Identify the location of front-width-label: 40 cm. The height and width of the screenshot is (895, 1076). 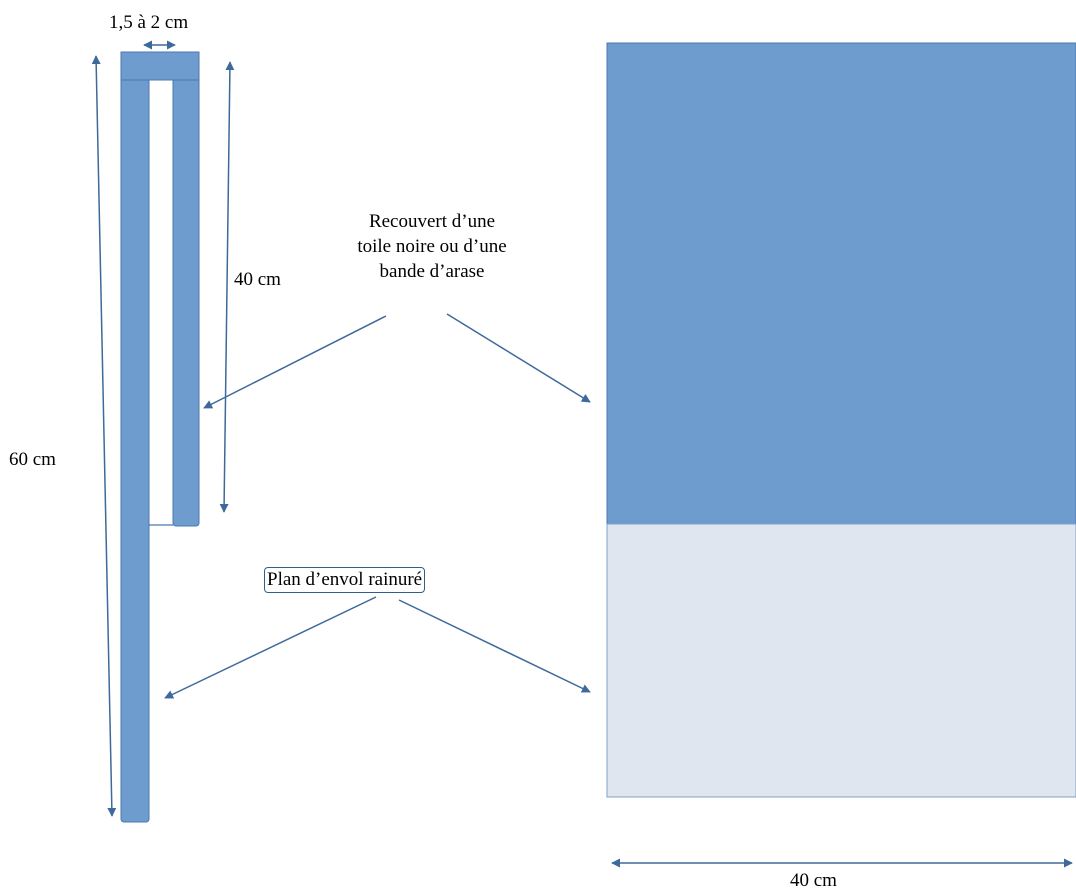
(813, 880).